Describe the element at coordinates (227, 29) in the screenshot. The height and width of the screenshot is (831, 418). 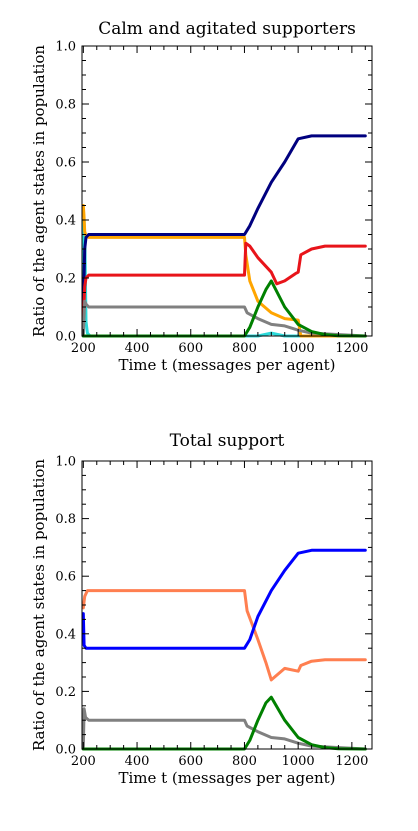
I see `chart-title: Calm and agitated supporters` at that location.